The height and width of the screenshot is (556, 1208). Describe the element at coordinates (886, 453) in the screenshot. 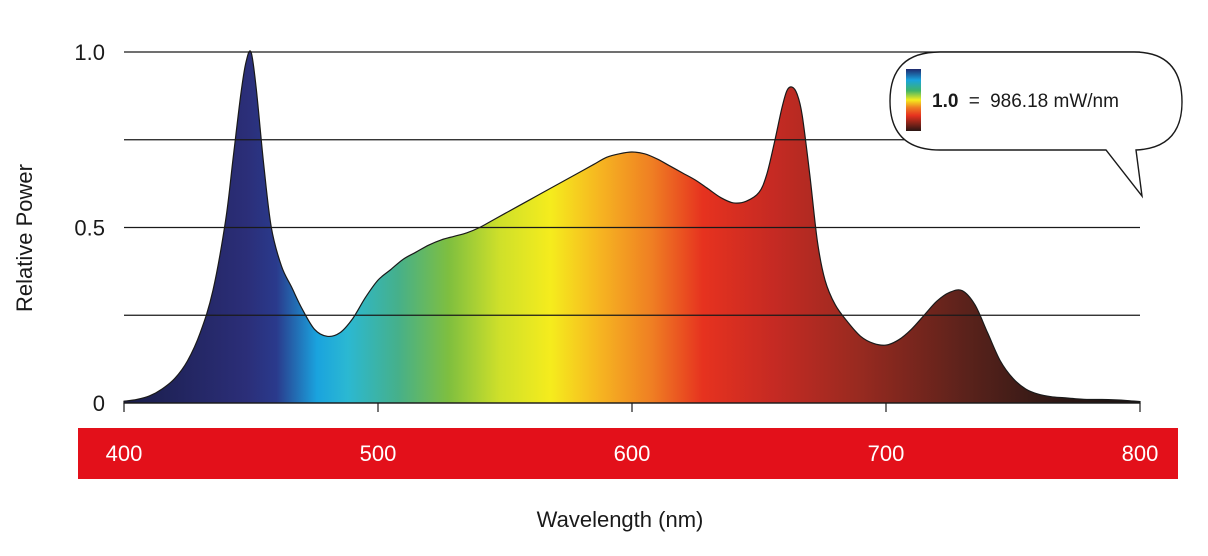

I see `x-tick-label: 700` at that location.